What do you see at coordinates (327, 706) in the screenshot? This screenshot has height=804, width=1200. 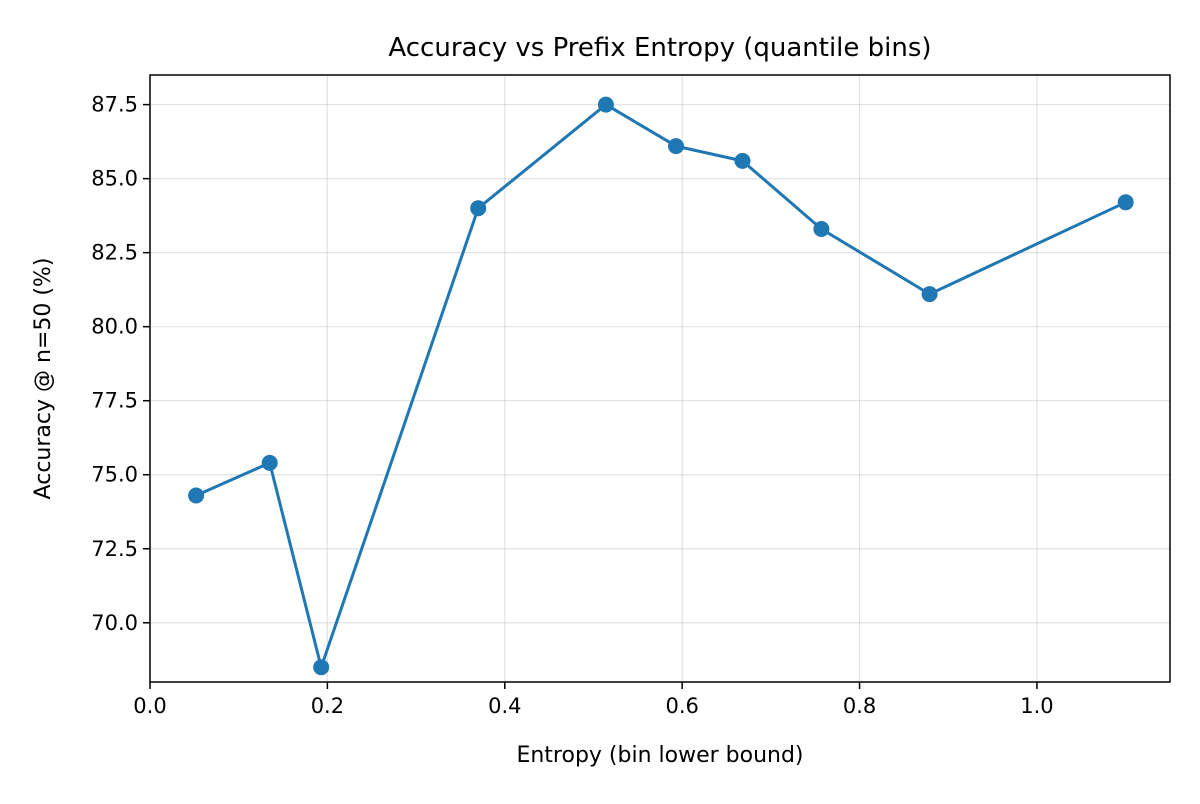 I see `x-tick-label: 0.2` at bounding box center [327, 706].